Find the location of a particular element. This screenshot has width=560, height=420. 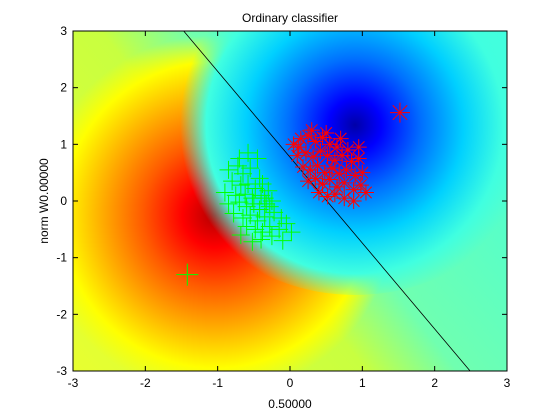

y-tick-label: -2 is located at coordinates (61, 314).